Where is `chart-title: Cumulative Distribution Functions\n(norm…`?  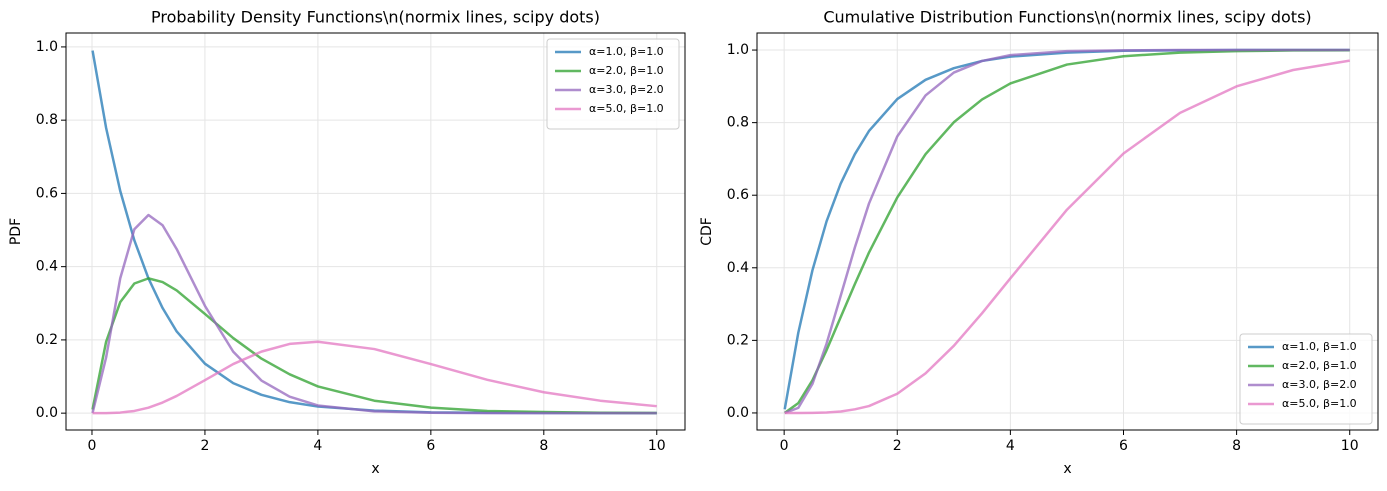
chart-title: Cumulative Distribution Functions\n(norm… is located at coordinates (1067, 17).